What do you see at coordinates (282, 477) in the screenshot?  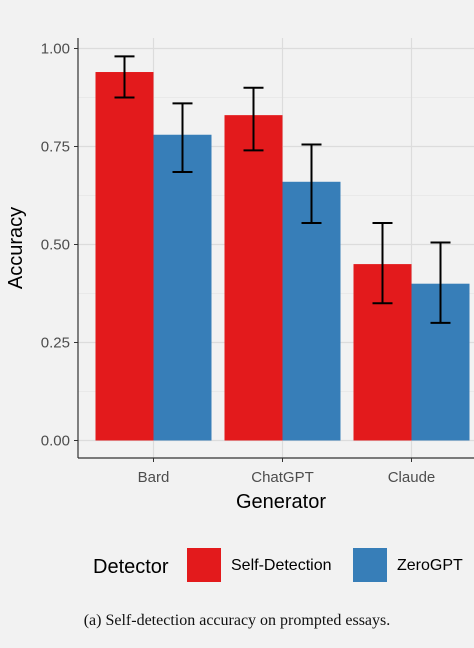 I see `x-tick-label: ChatGPT` at bounding box center [282, 477].